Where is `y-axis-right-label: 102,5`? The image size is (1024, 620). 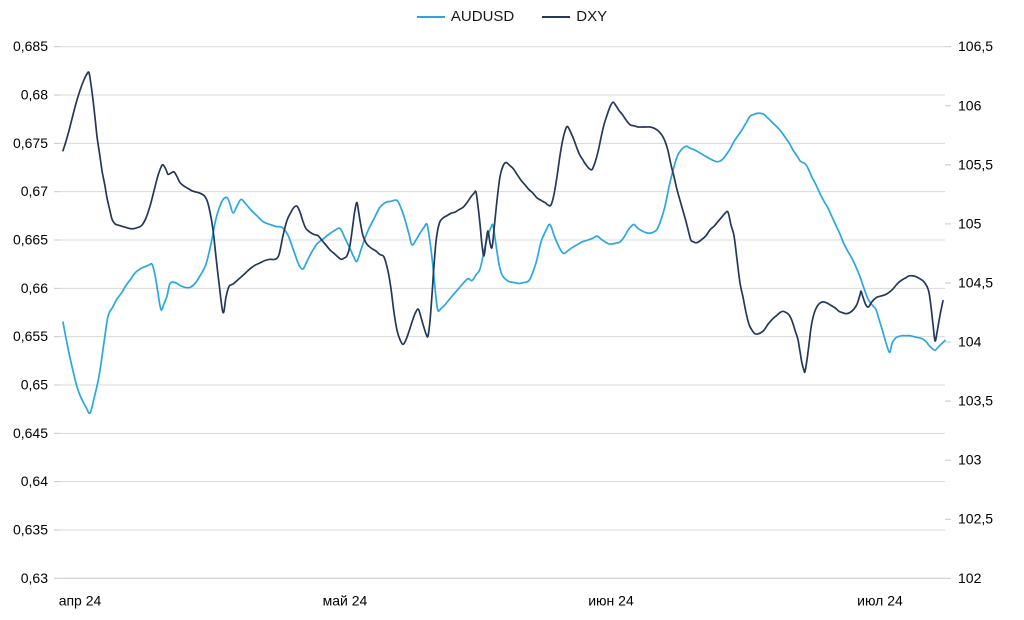 y-axis-right-label: 102,5 is located at coordinates (975, 519).